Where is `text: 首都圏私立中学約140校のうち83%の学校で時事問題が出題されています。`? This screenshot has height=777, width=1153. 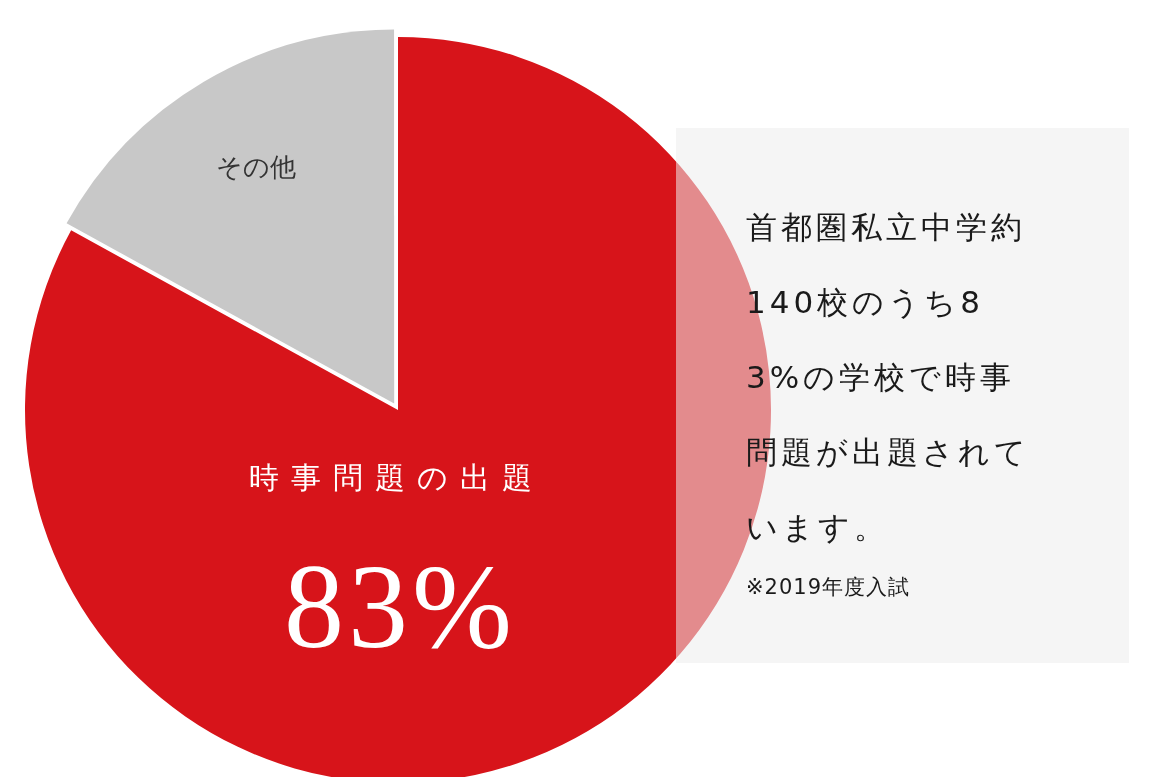 text: 首都圏私立中学約140校のうち83%の学校で時事問題が出題されています。 is located at coordinates (888, 377).